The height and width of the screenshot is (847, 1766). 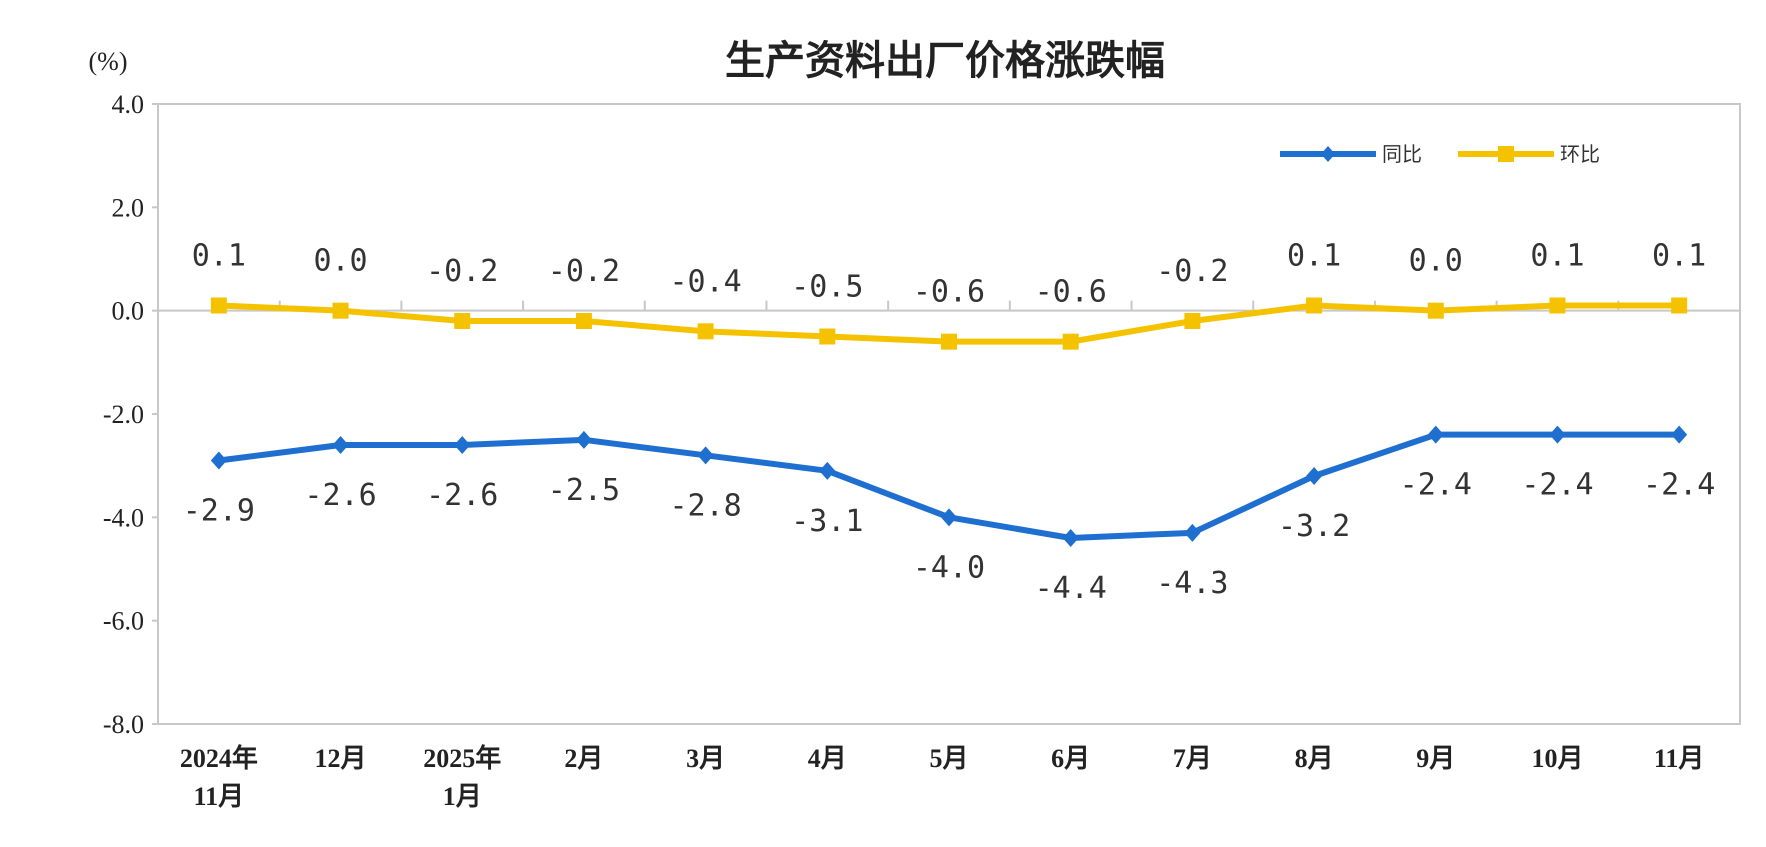 I want to click on y-tick-label: 0.0, so click(x=128, y=311).